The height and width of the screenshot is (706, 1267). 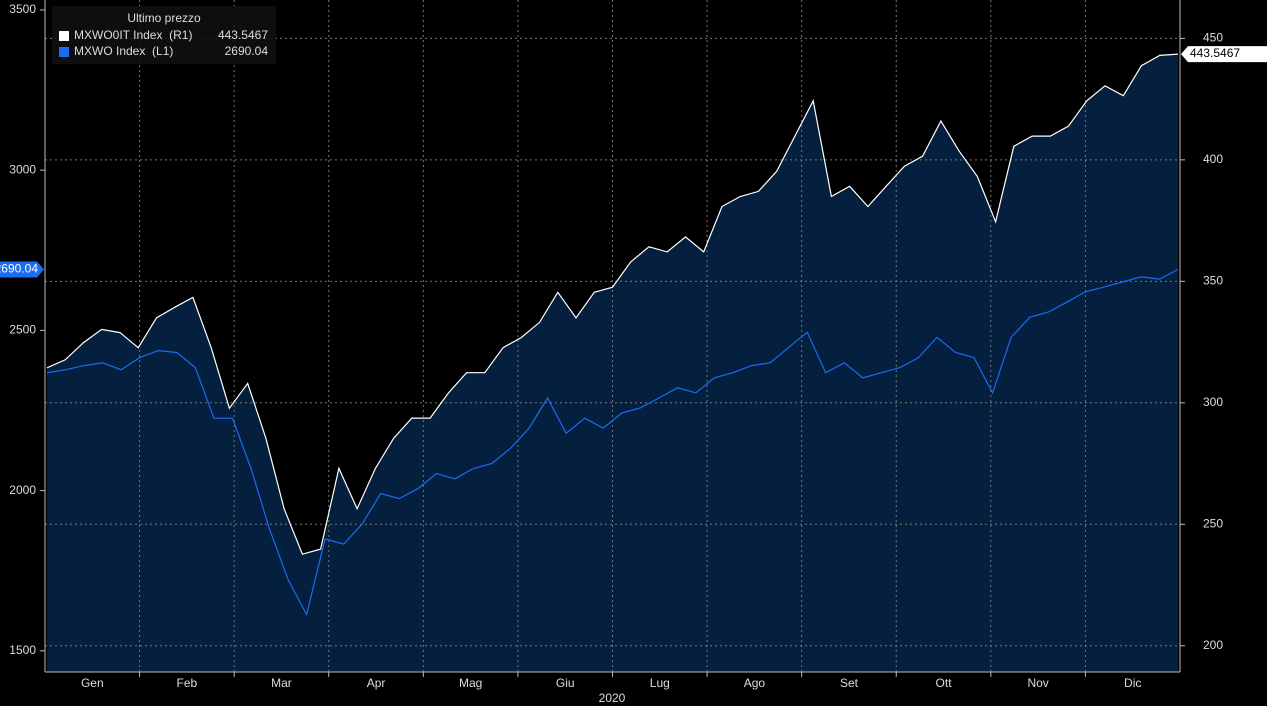 I want to click on y2-tick-label: 400, so click(x=1213, y=159).